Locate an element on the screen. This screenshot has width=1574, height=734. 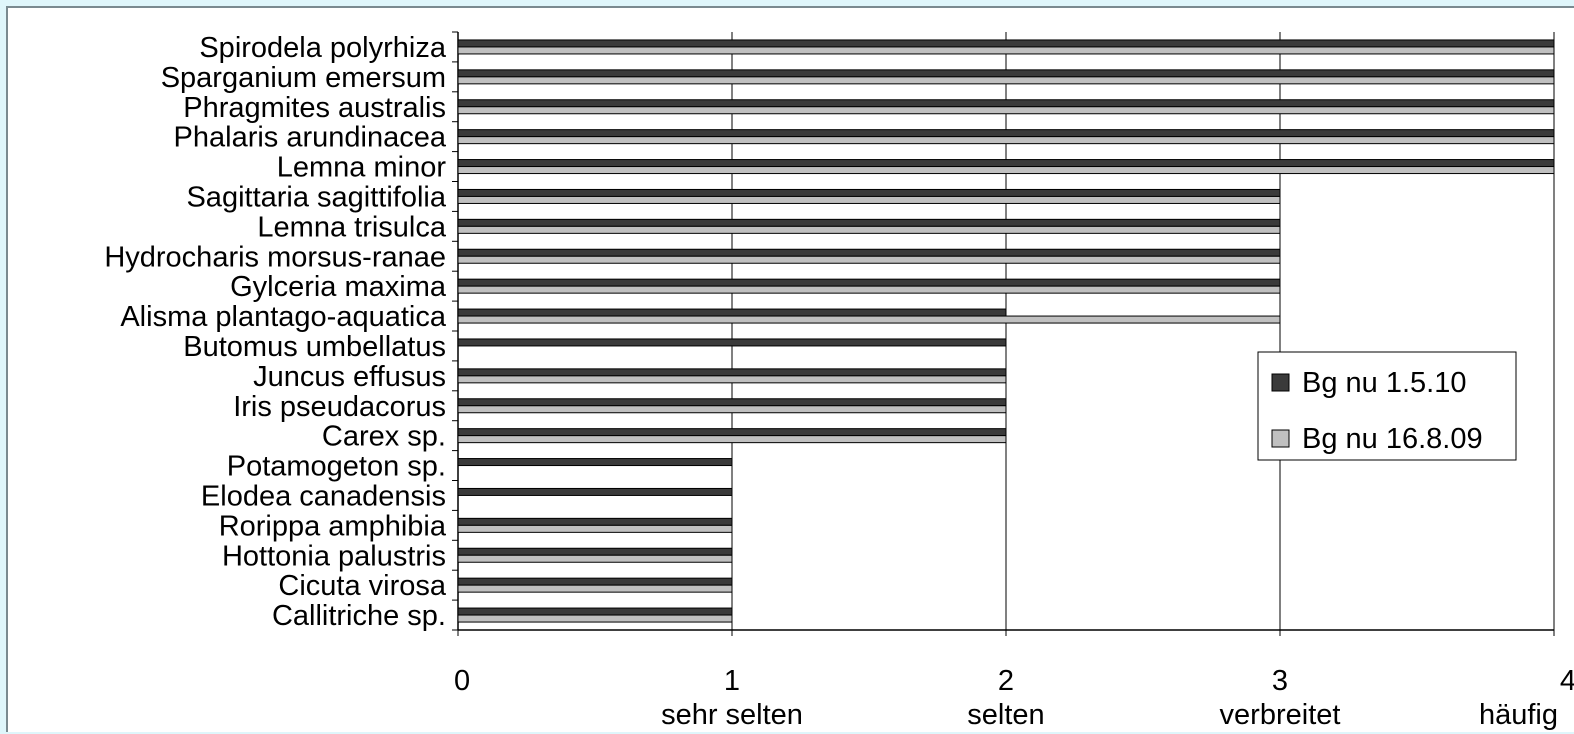
x-tick-label: 2 is located at coordinates (1006, 681).